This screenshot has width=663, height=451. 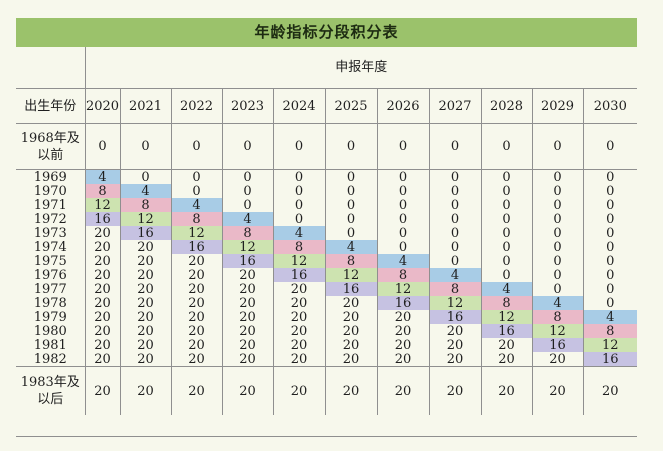 I want to click on year-header-cell: 2021, so click(x=145, y=106).